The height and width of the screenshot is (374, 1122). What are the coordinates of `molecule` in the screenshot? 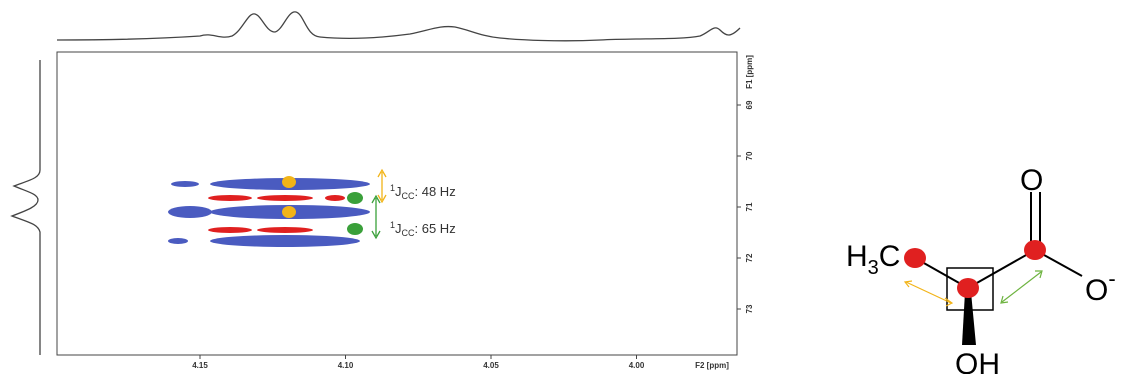 It's located at (993, 268).